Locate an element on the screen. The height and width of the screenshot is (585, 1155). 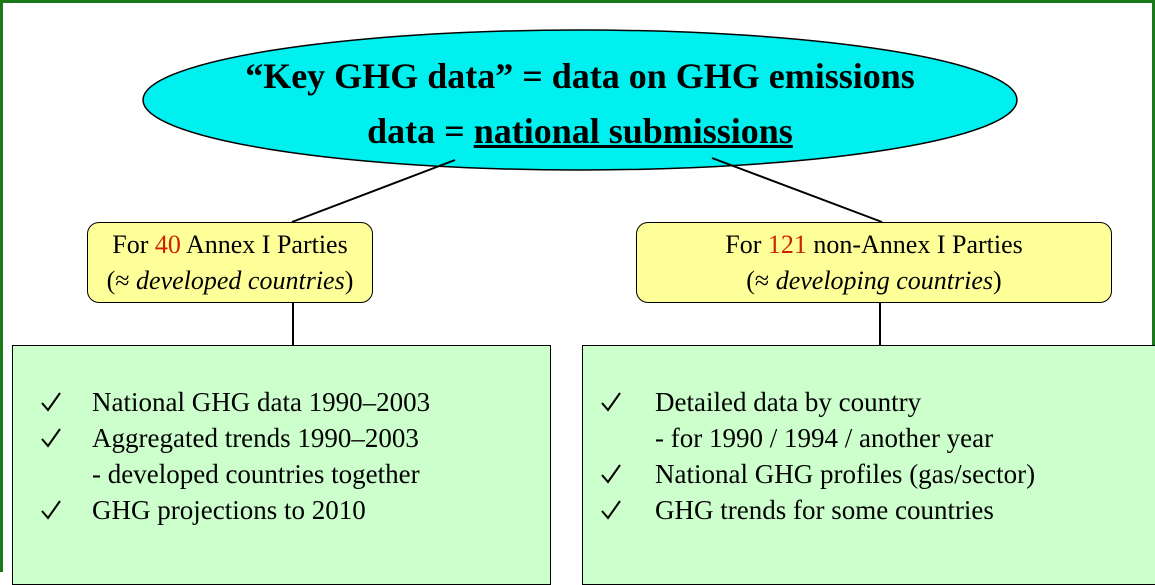
list-item: Aggregated trends 1990–2003 is located at coordinates (255, 438).